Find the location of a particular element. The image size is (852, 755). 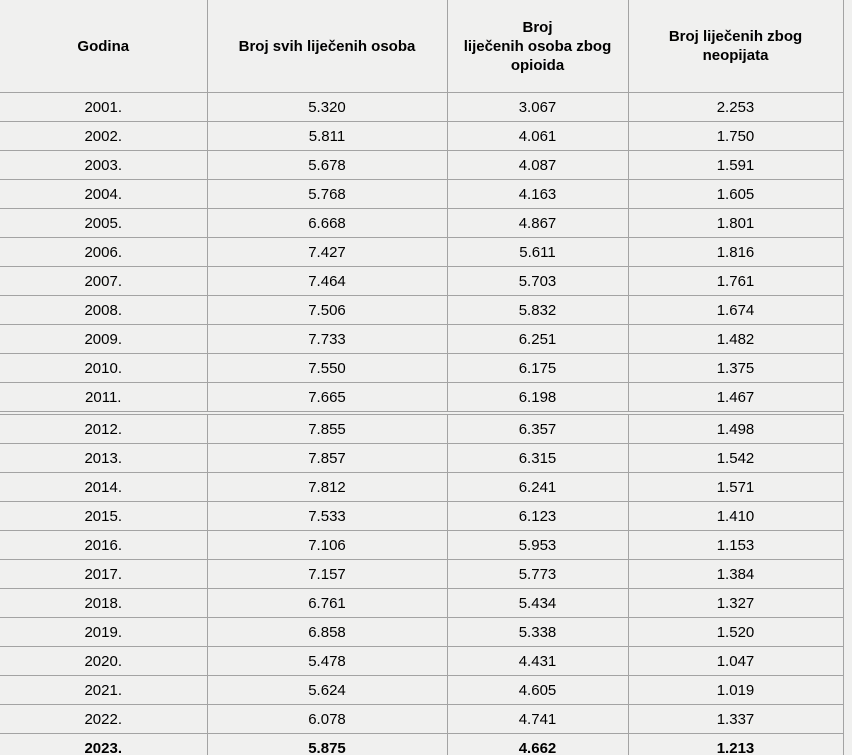

non-opiate-treated-cell: 1.816 is located at coordinates (735, 252).